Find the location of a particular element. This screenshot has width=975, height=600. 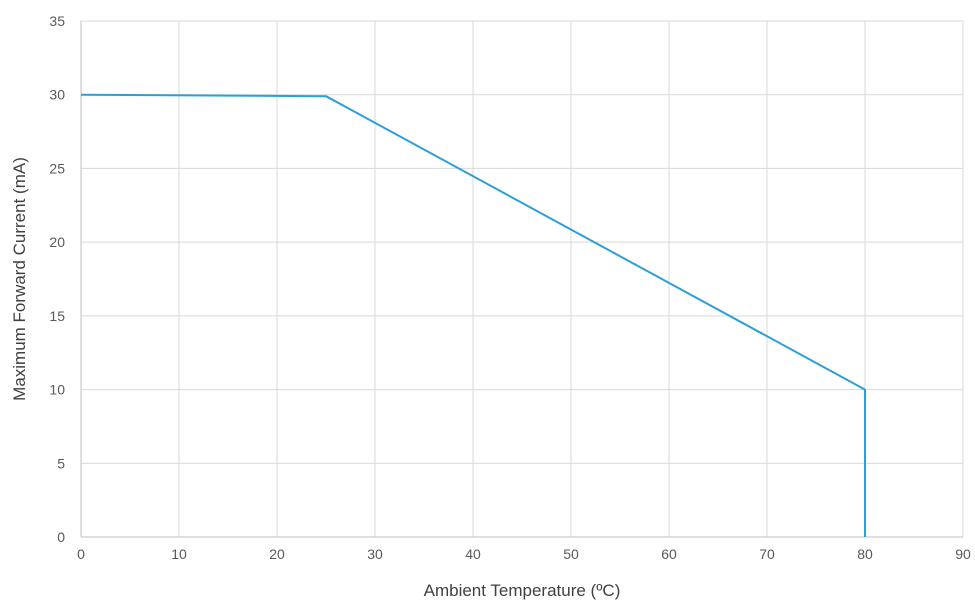

x-tick-label: 0 is located at coordinates (81, 554).